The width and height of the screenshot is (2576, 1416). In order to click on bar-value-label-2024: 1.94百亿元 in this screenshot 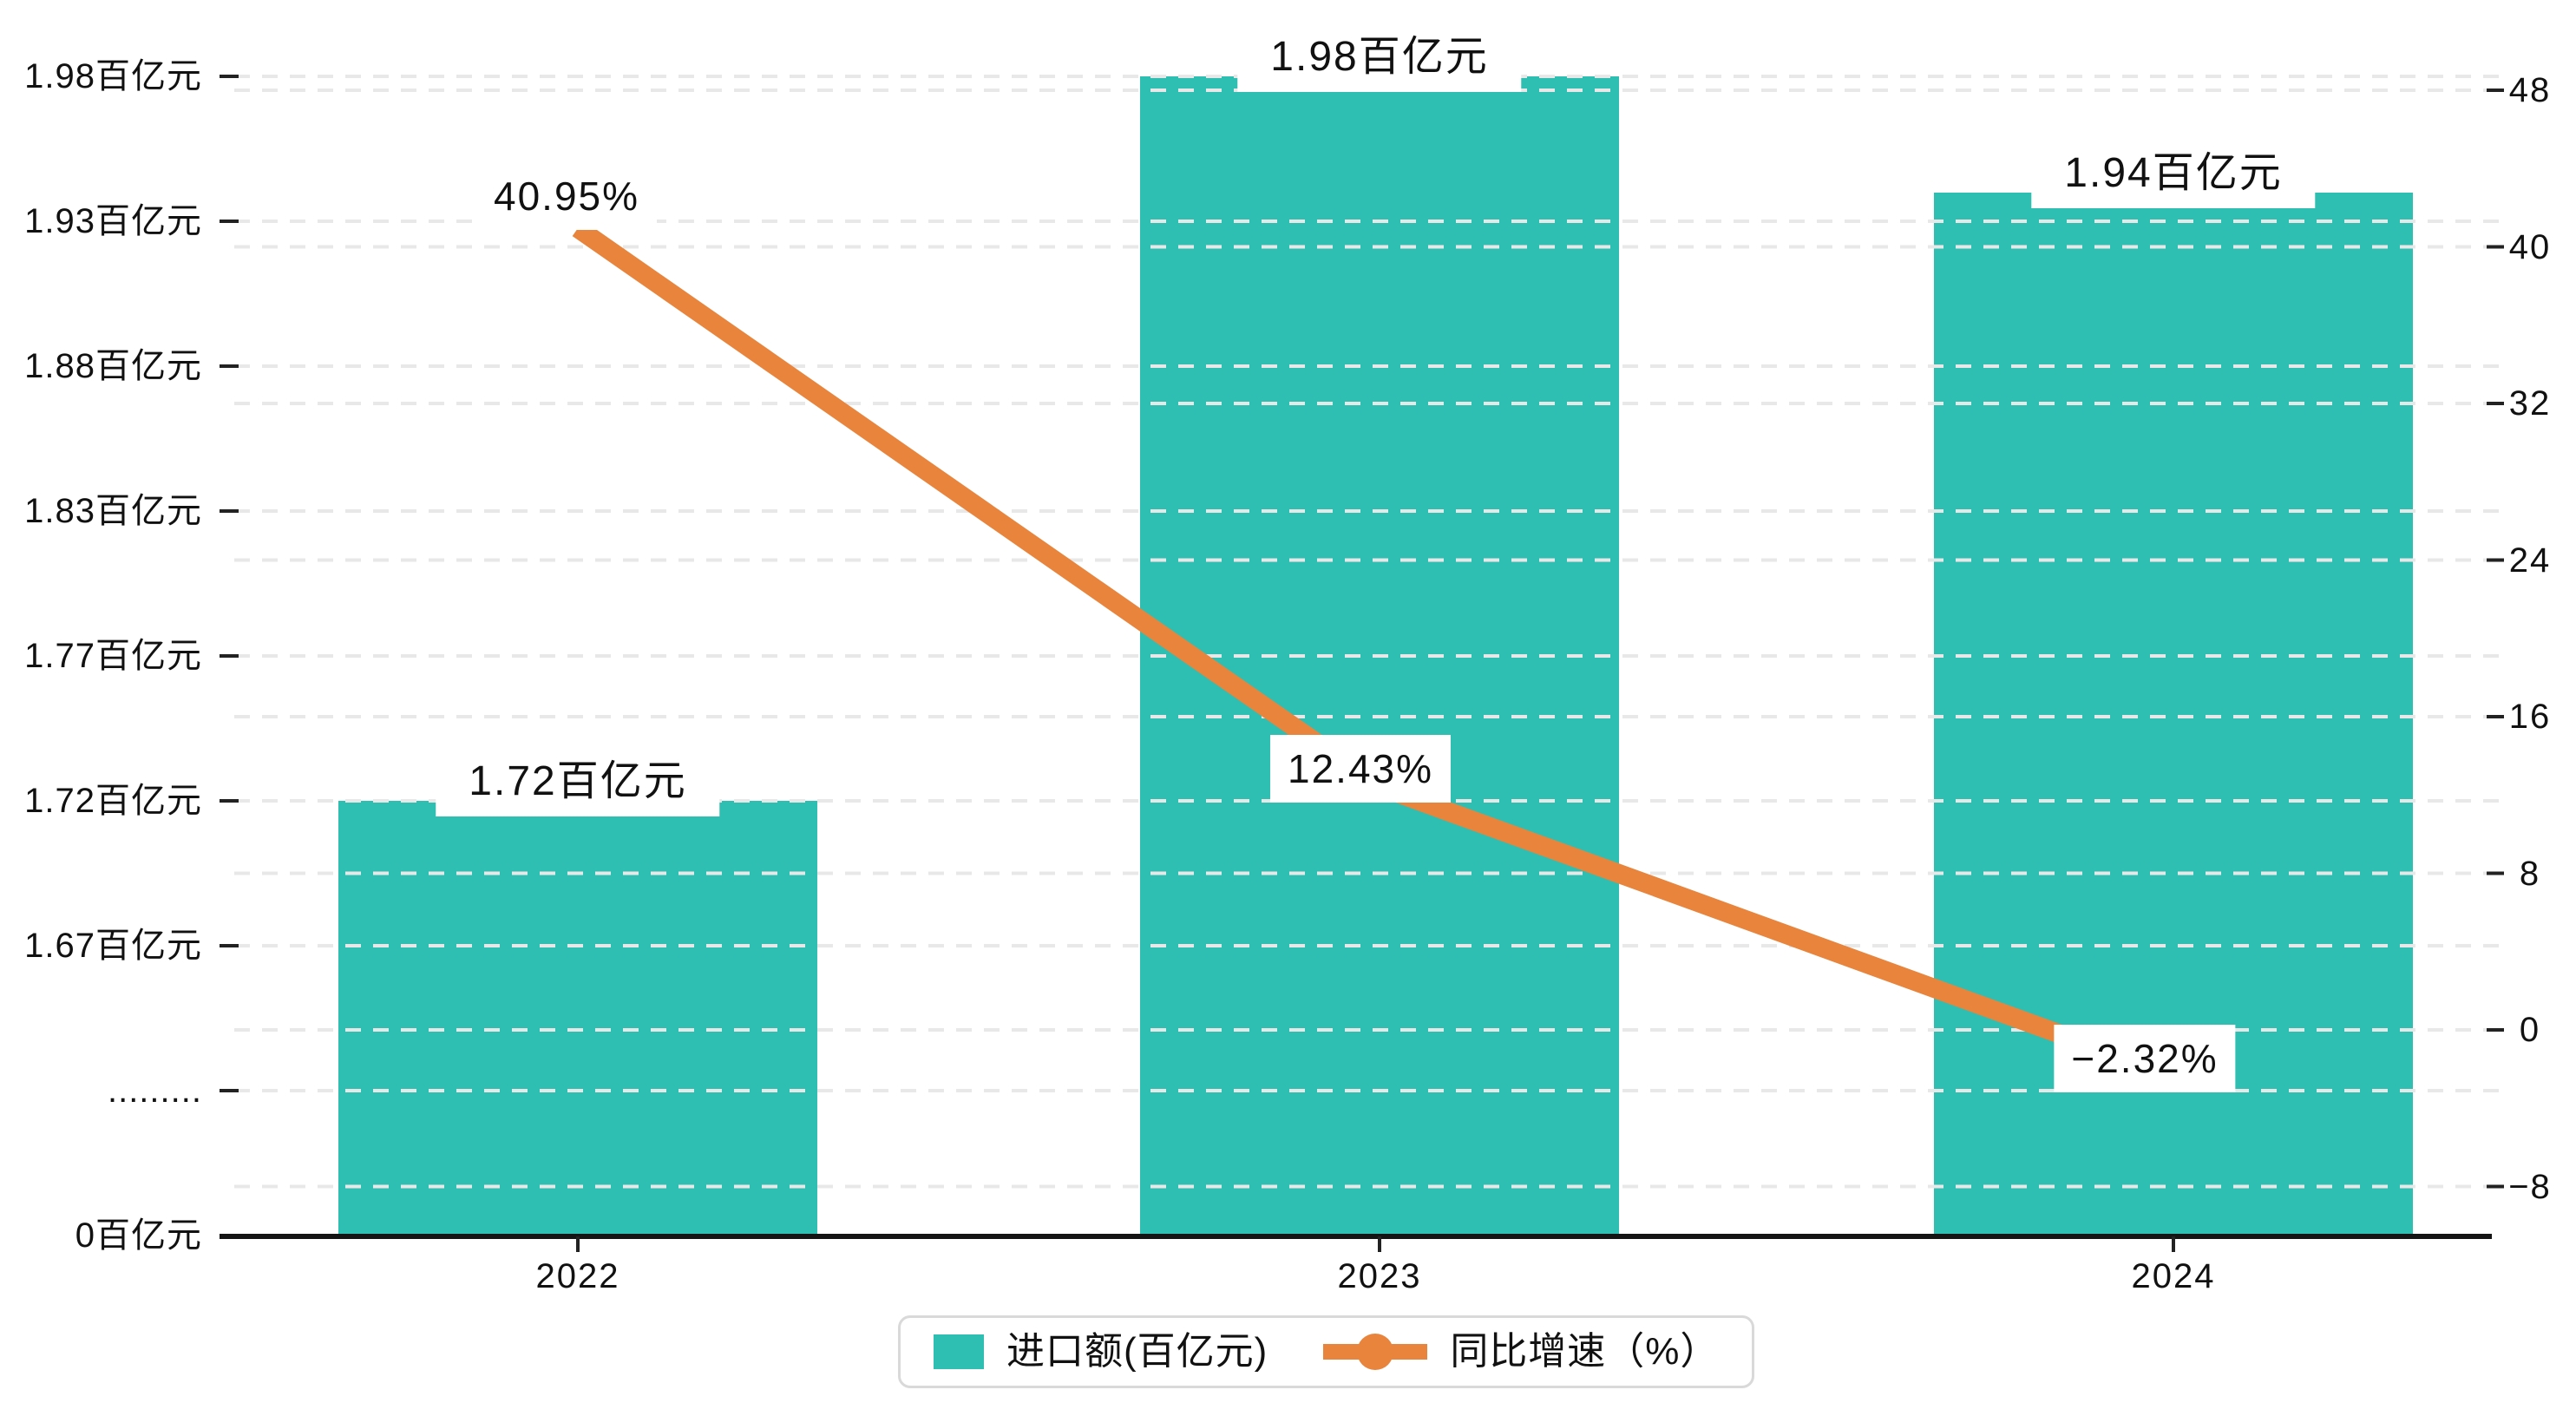, I will do `click(2173, 173)`.